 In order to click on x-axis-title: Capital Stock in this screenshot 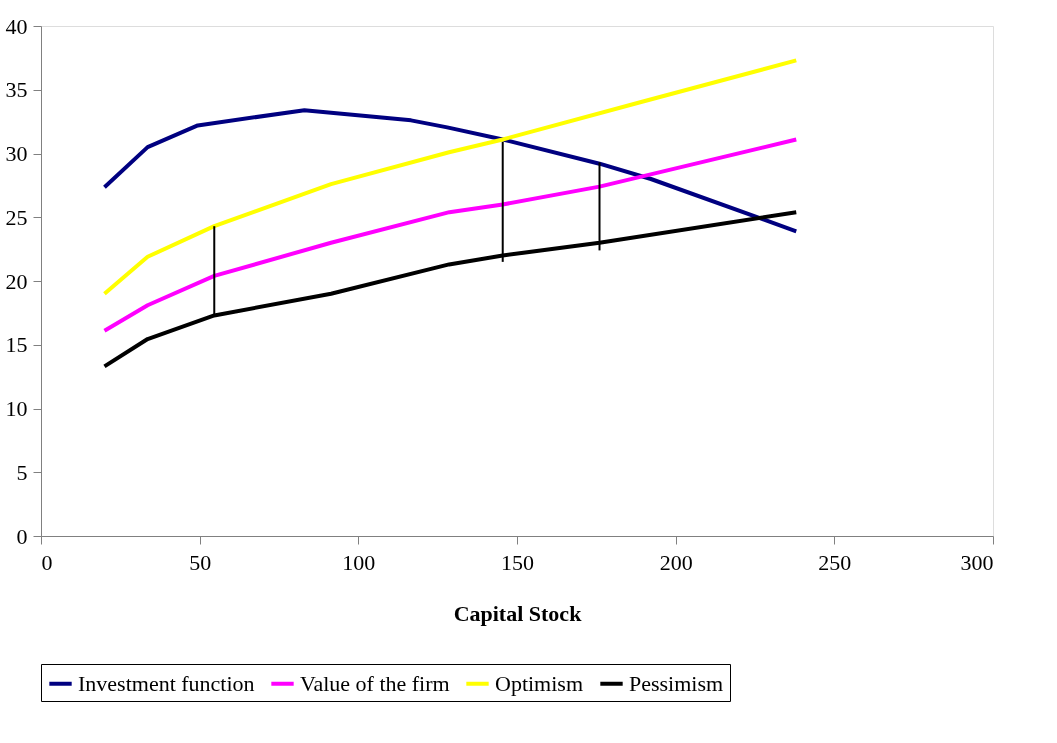, I will do `click(518, 613)`.